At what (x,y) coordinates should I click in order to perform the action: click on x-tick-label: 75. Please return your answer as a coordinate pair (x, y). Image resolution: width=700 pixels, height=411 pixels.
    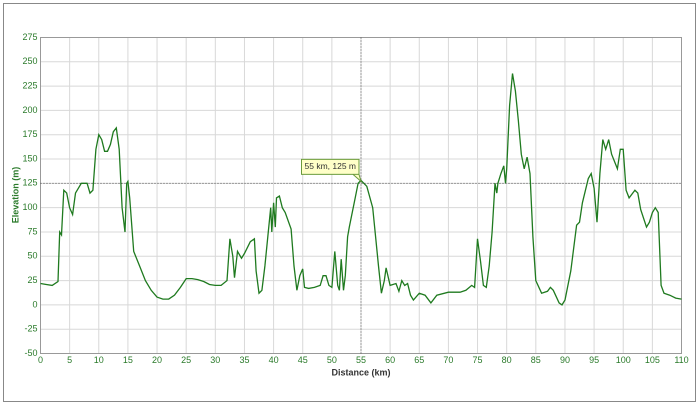
    Looking at the image, I should click on (478, 360).